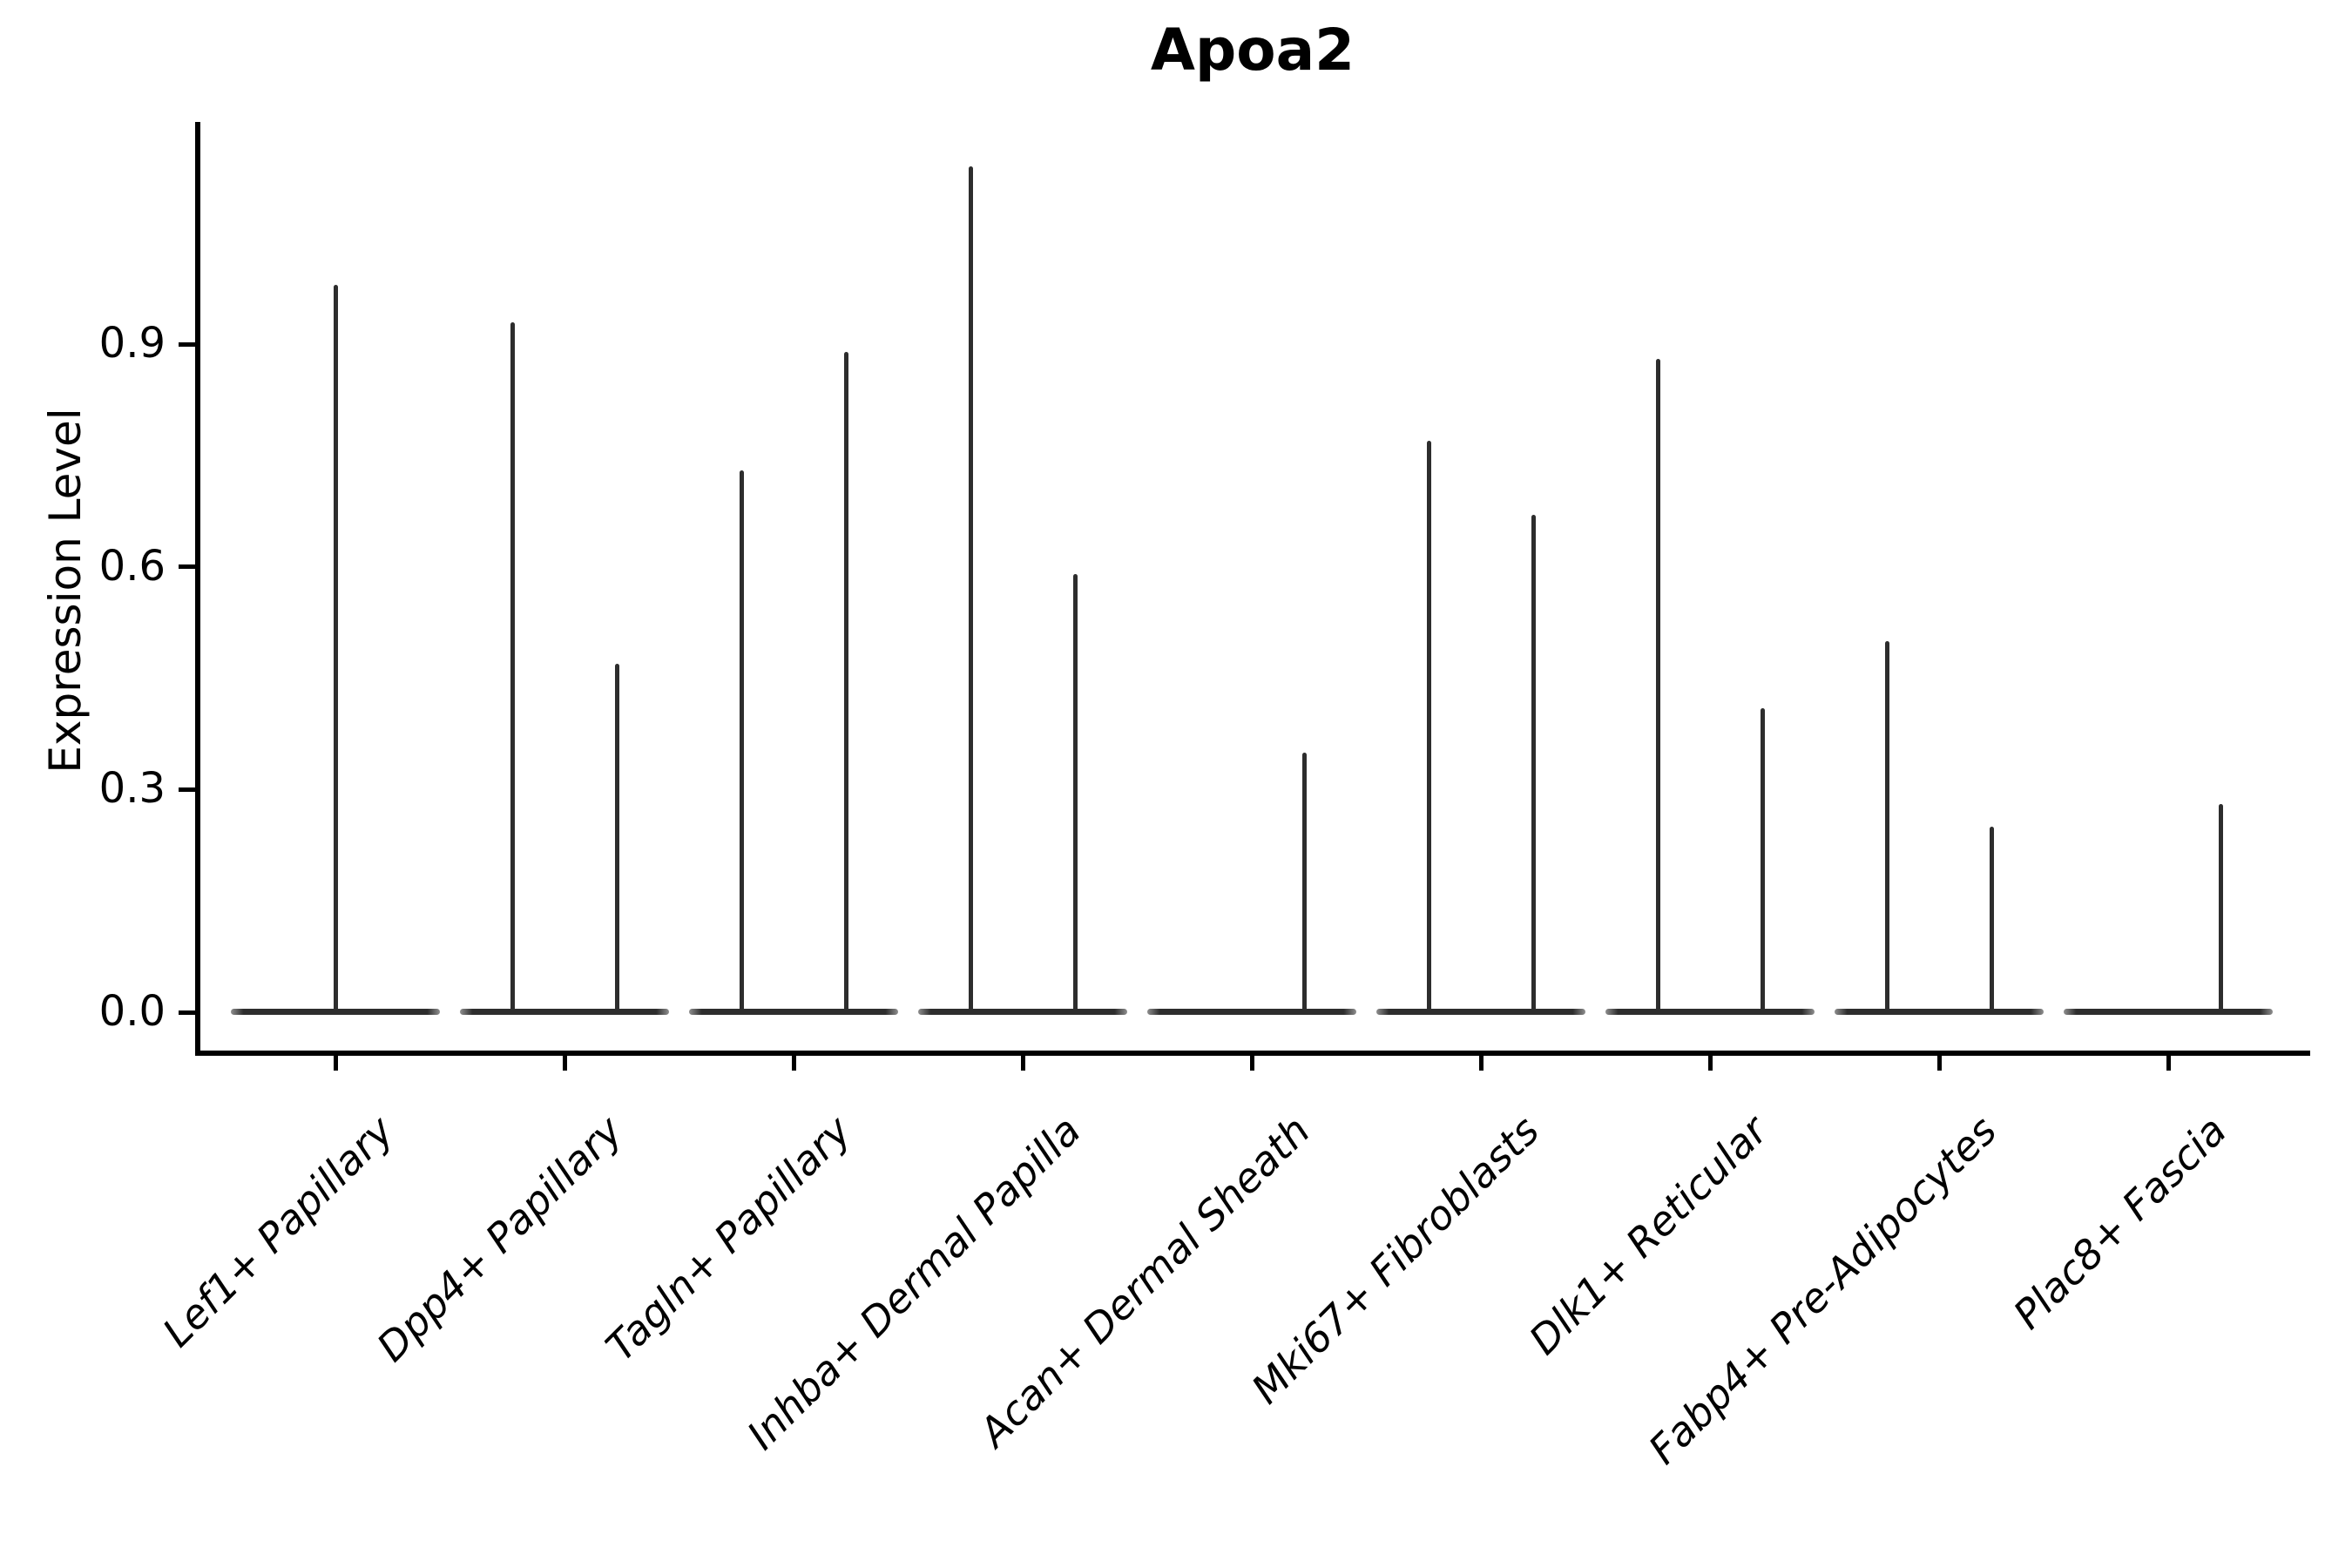 The width and height of the screenshot is (2352, 1568). What do you see at coordinates (132, 566) in the screenshot?
I see `y-tick-label: 0.6` at bounding box center [132, 566].